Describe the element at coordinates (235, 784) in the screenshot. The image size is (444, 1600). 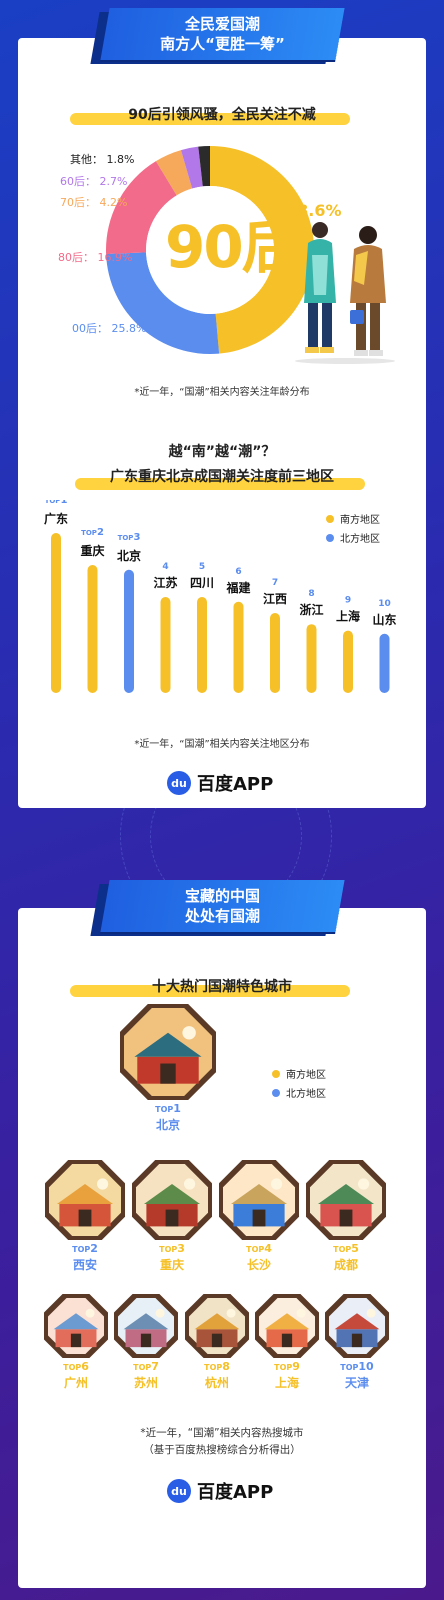
I see `baidu-logo-text: 百度APP` at that location.